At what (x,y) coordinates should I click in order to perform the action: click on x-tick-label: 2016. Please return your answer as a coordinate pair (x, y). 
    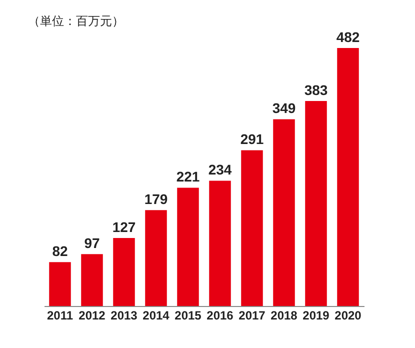
    Looking at the image, I should click on (220, 315).